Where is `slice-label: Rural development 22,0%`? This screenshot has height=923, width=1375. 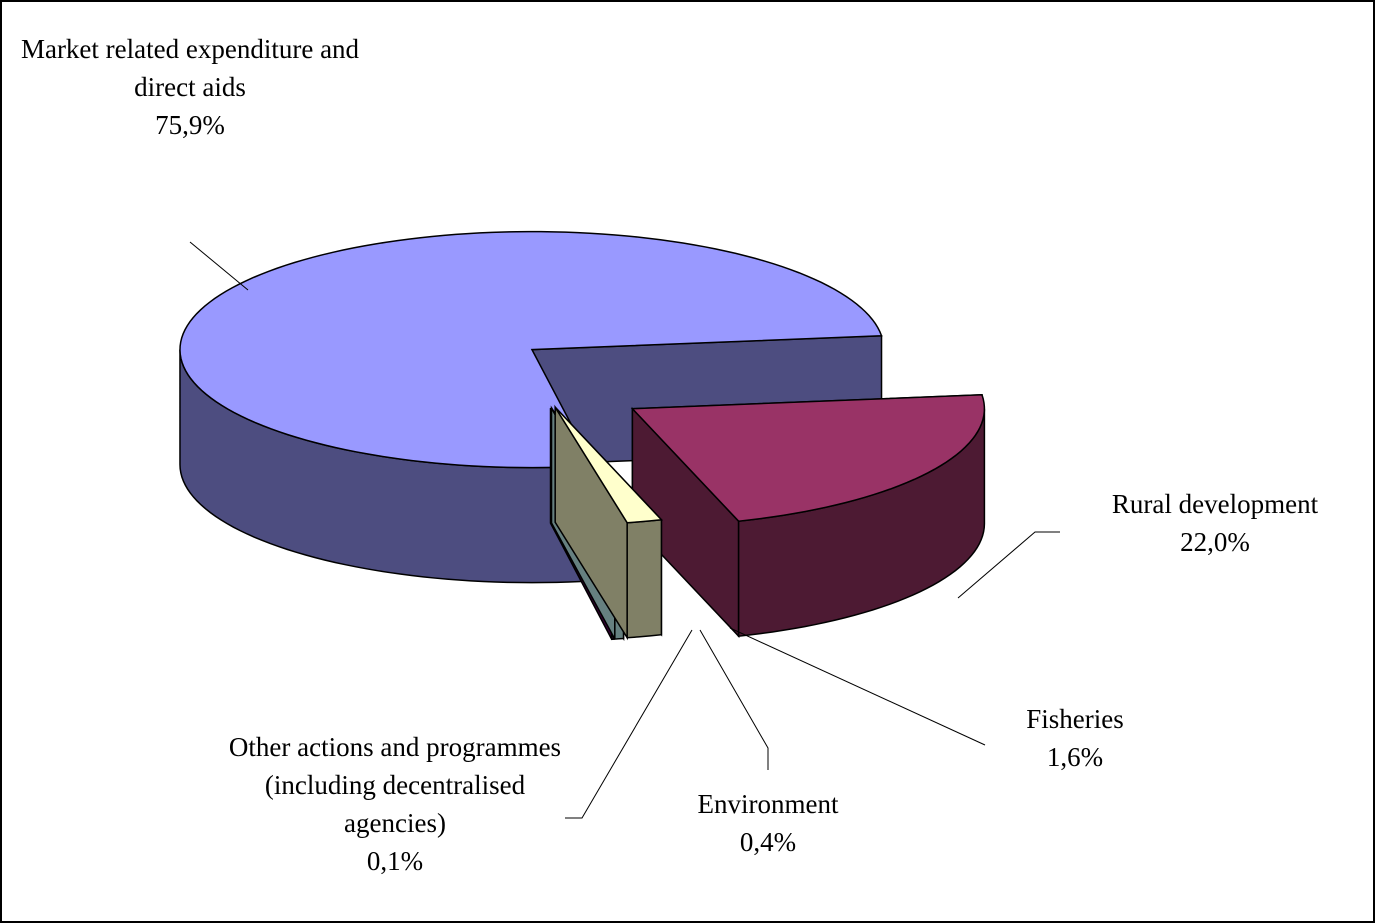 slice-label: Rural development 22,0% is located at coordinates (1215, 523).